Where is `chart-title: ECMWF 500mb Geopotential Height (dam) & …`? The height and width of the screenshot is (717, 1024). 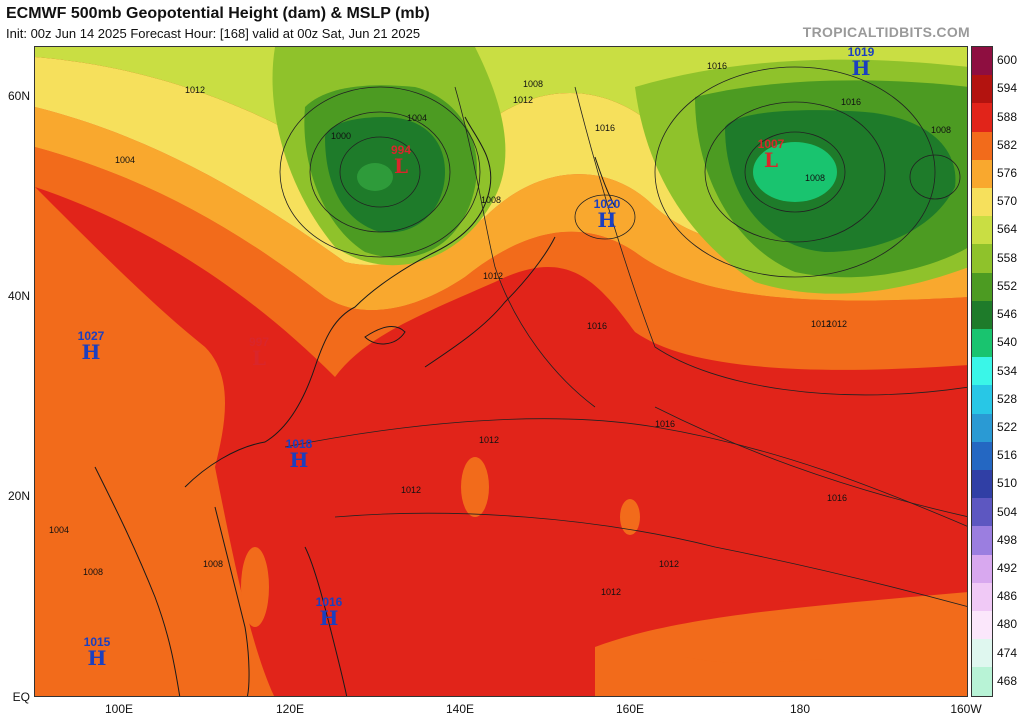 chart-title: ECMWF 500mb Geopotential Height (dam) & … is located at coordinates (218, 13).